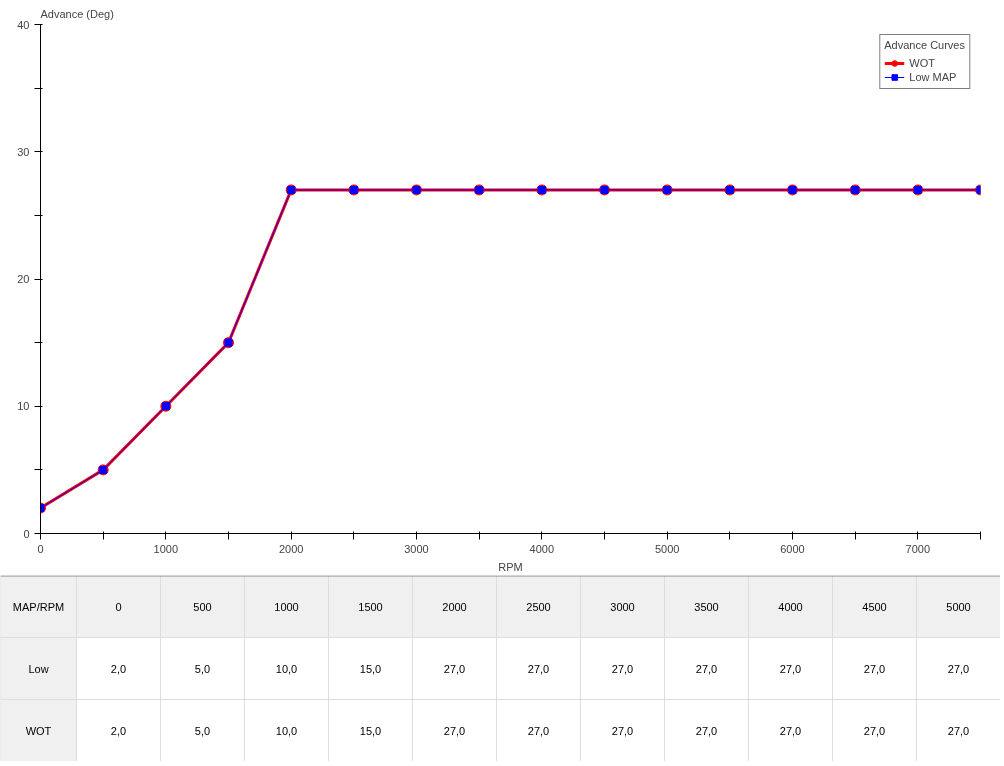  What do you see at coordinates (924, 45) in the screenshot?
I see `legend-title: Advance Curves` at bounding box center [924, 45].